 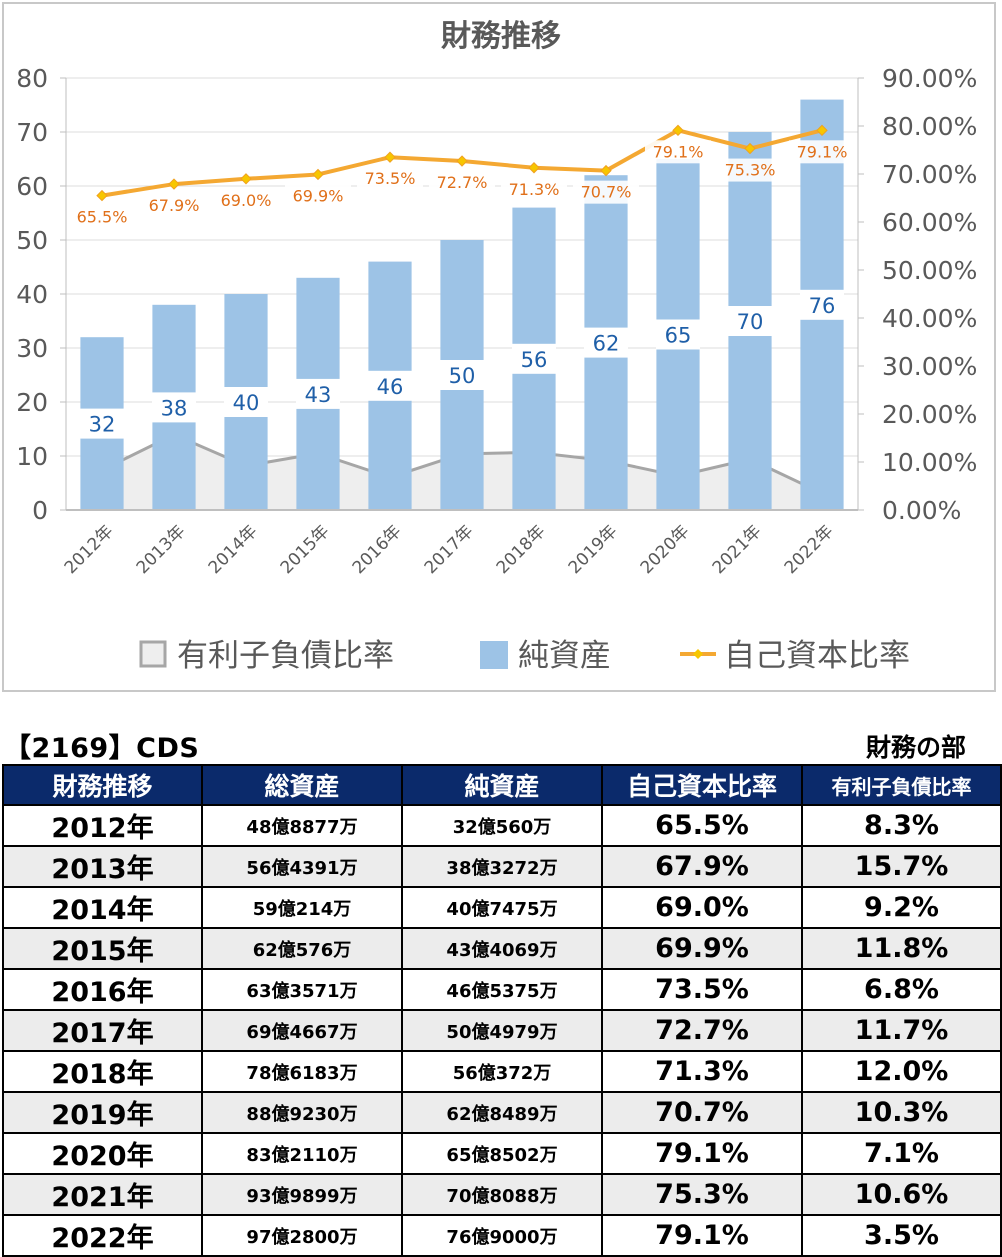 What do you see at coordinates (102, 785) in the screenshot?
I see `col-header-period: 財務推移` at bounding box center [102, 785].